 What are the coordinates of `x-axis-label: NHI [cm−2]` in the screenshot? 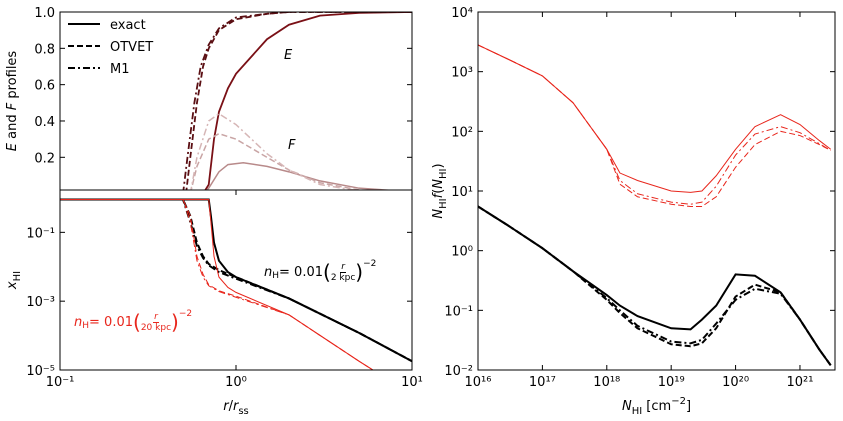 It's located at (656, 406).